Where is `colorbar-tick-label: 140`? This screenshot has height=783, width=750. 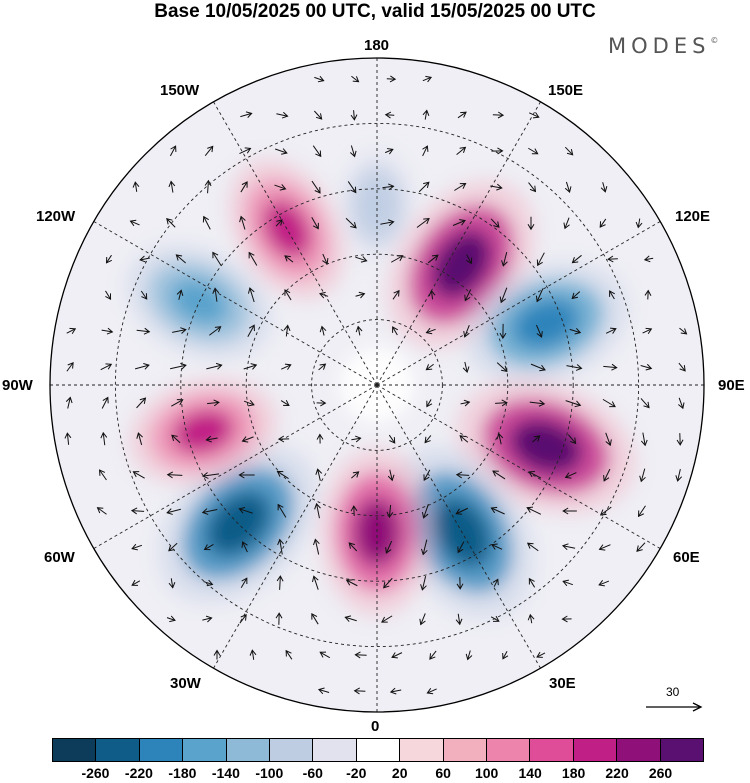 colorbar-tick-label: 140 is located at coordinates (530, 773).